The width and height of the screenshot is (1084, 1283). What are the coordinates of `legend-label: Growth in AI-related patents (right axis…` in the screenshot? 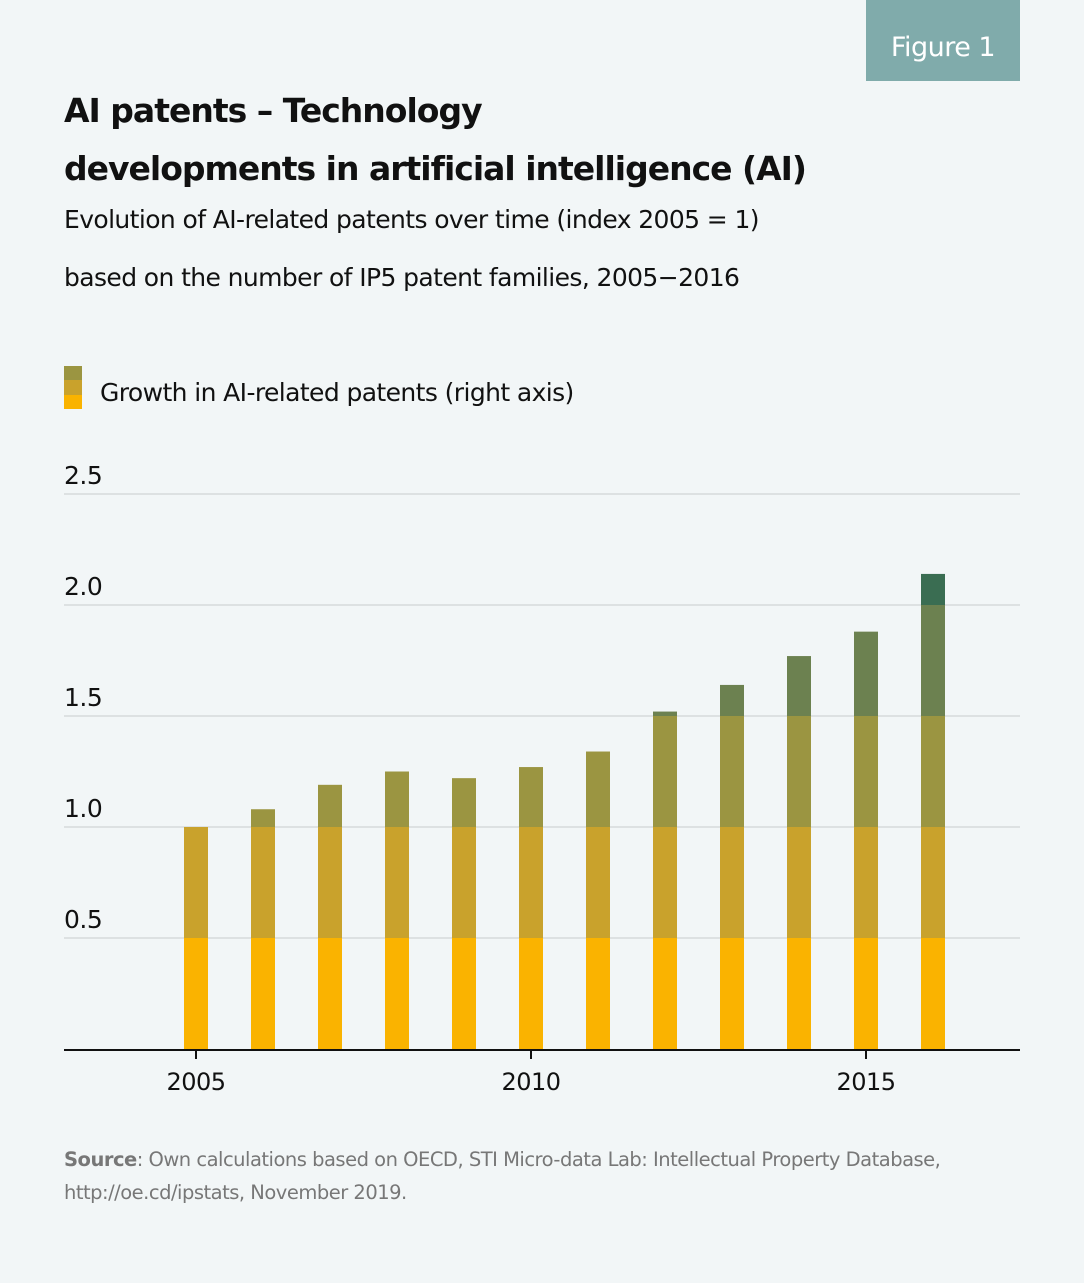 It's located at (337, 392).